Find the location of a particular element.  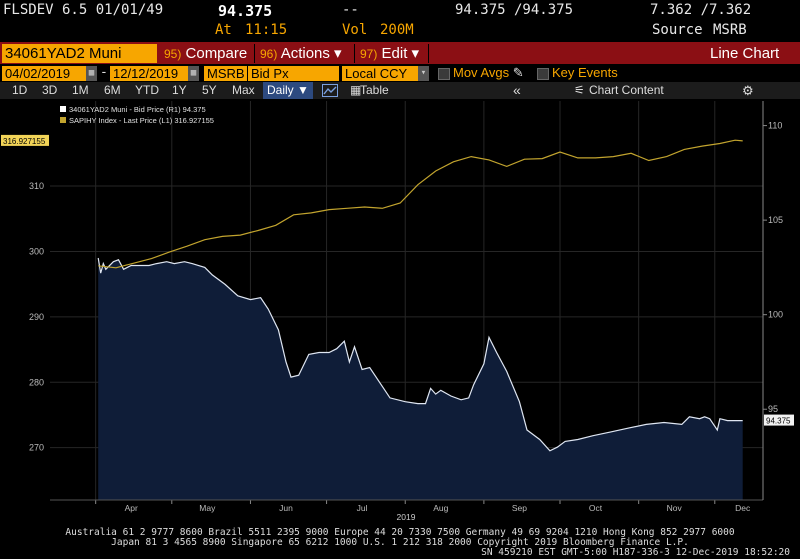

edit-label: Edit ▾ is located at coordinates (400, 53).